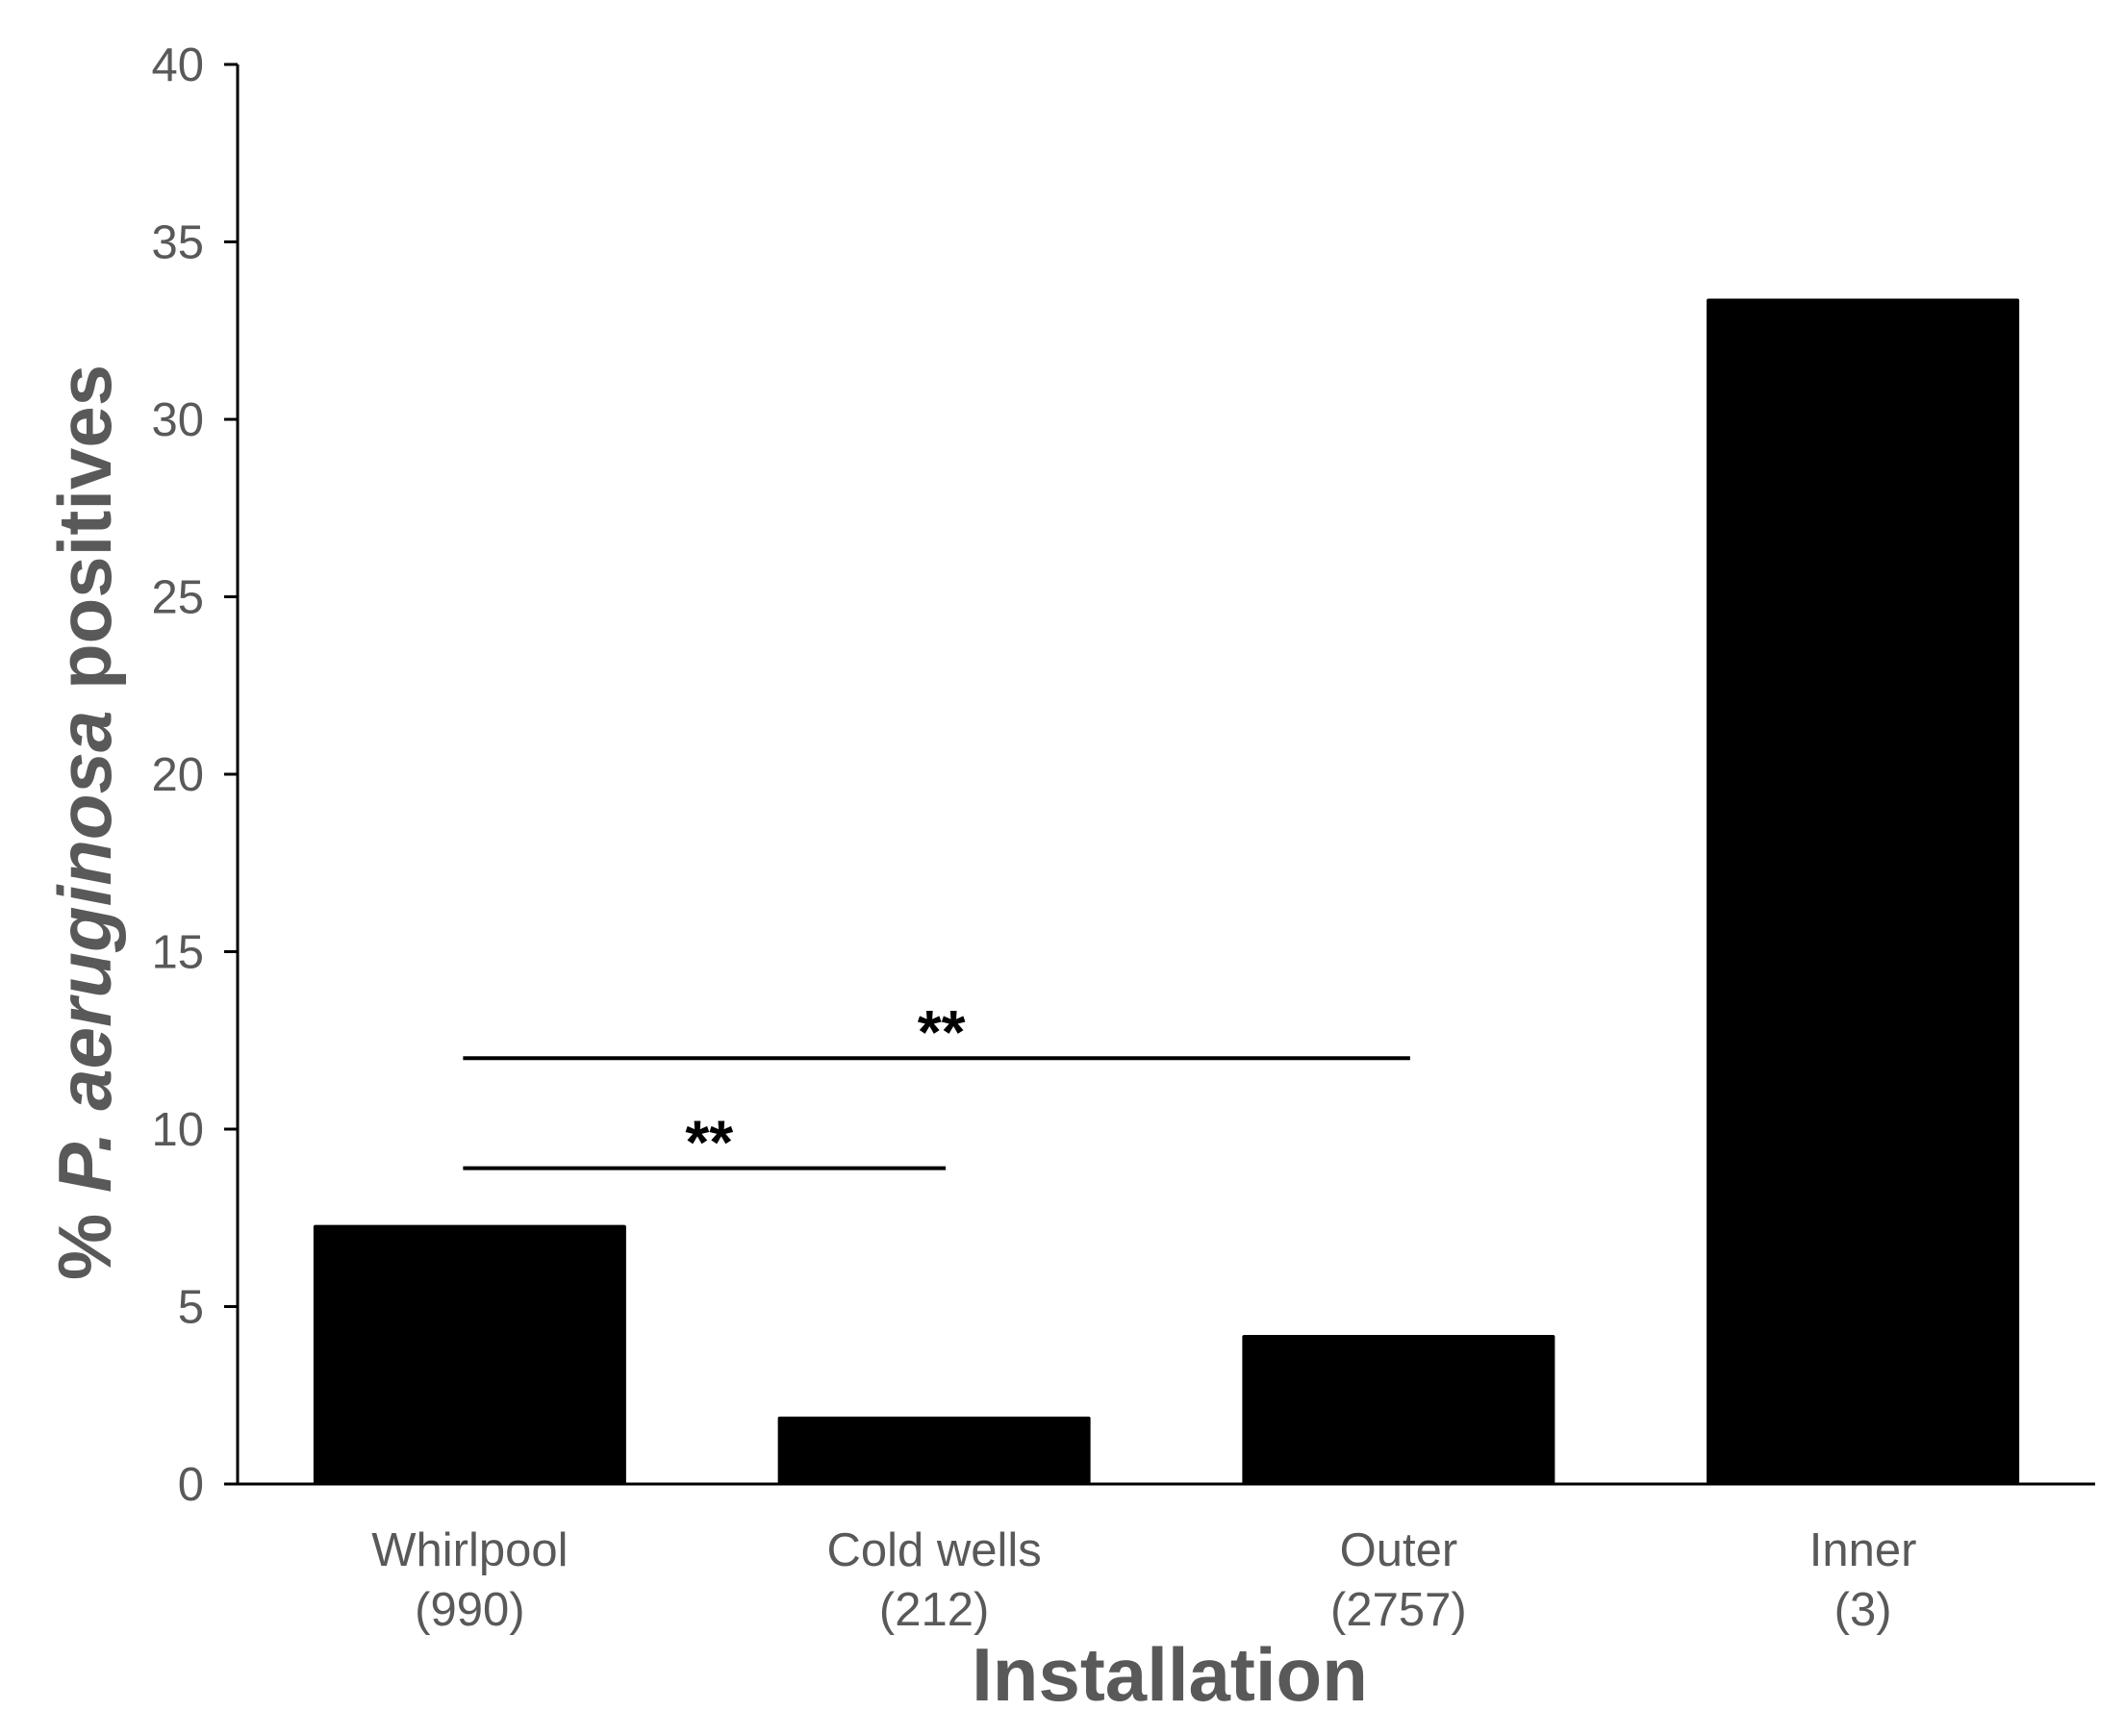 This screenshot has height=1736, width=2124. I want to click on y-tick-label: 20, so click(177, 775).